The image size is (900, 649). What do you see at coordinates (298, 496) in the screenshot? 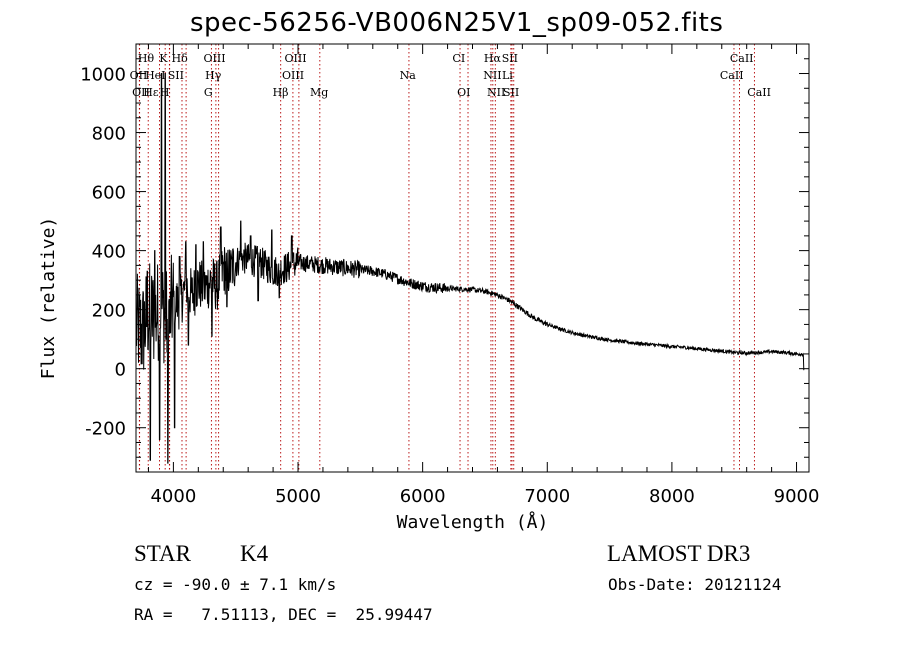
I see `x-tick-label: 5000` at bounding box center [298, 496].